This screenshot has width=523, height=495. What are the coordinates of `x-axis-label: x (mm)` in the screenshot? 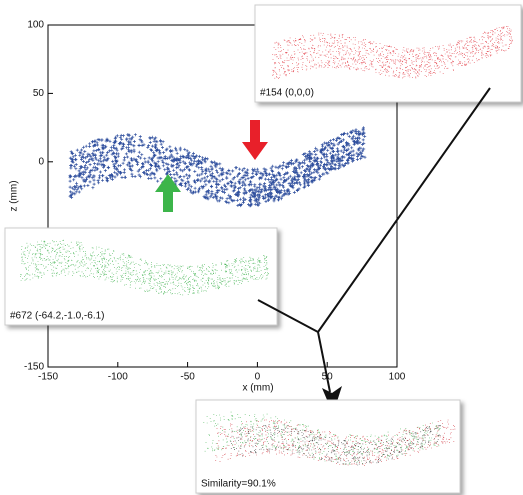 It's located at (257, 388).